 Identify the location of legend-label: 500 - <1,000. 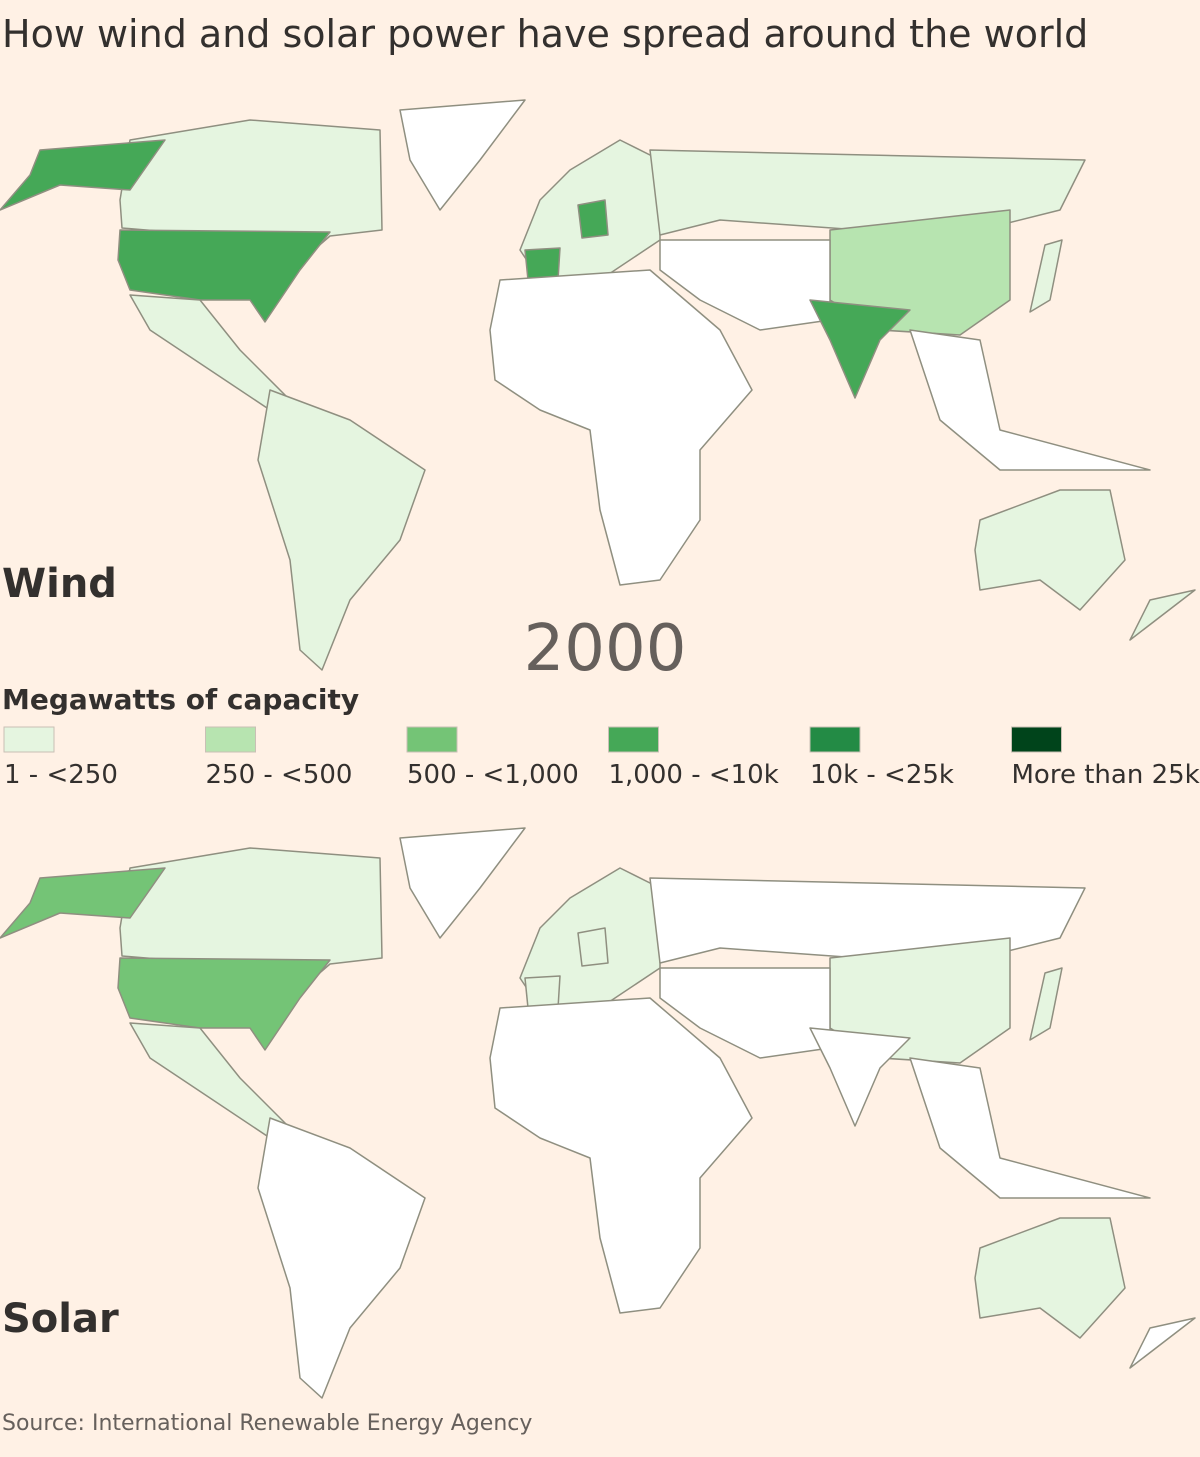
(493, 775).